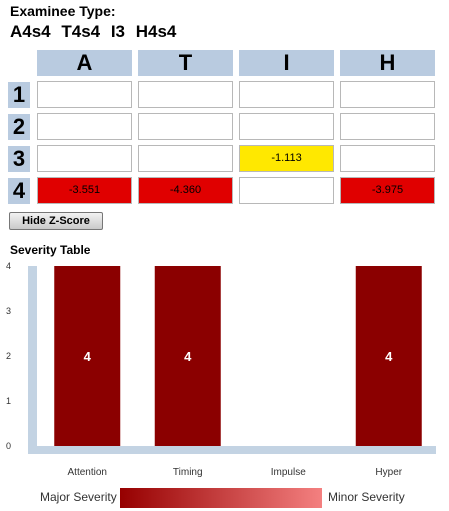  Describe the element at coordinates (288, 472) in the screenshot. I see `x-category-label: Impulse` at that location.